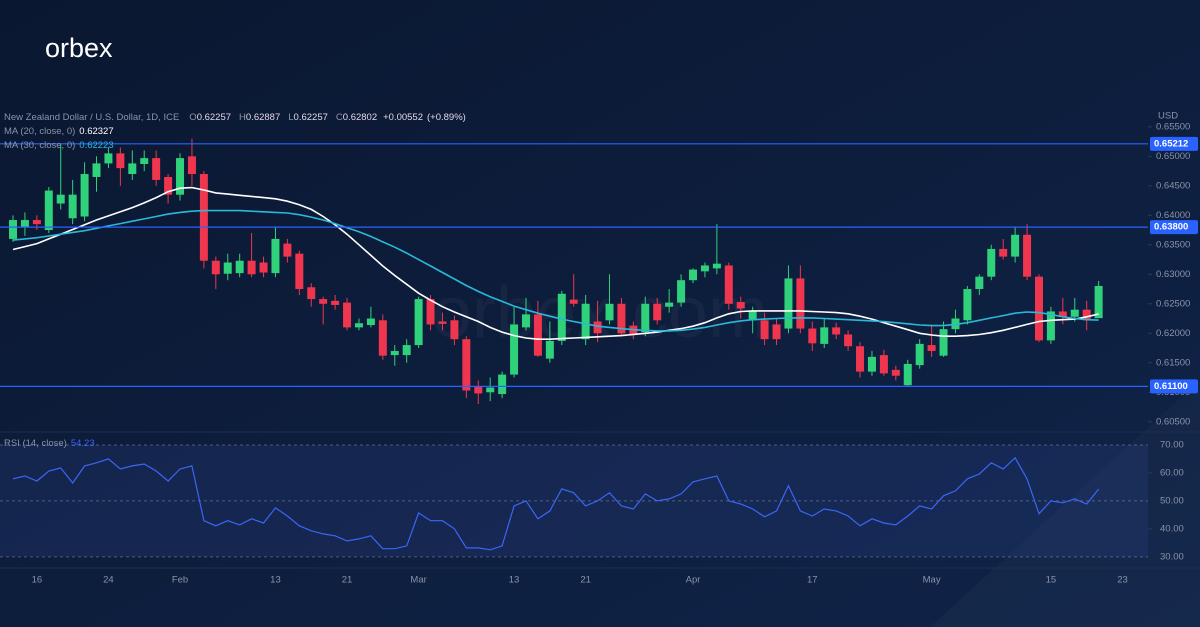 Image resolution: width=1200 pixels, height=627 pixels. What do you see at coordinates (1171, 143) in the screenshot?
I see `level-label: 0.65212` at bounding box center [1171, 143].